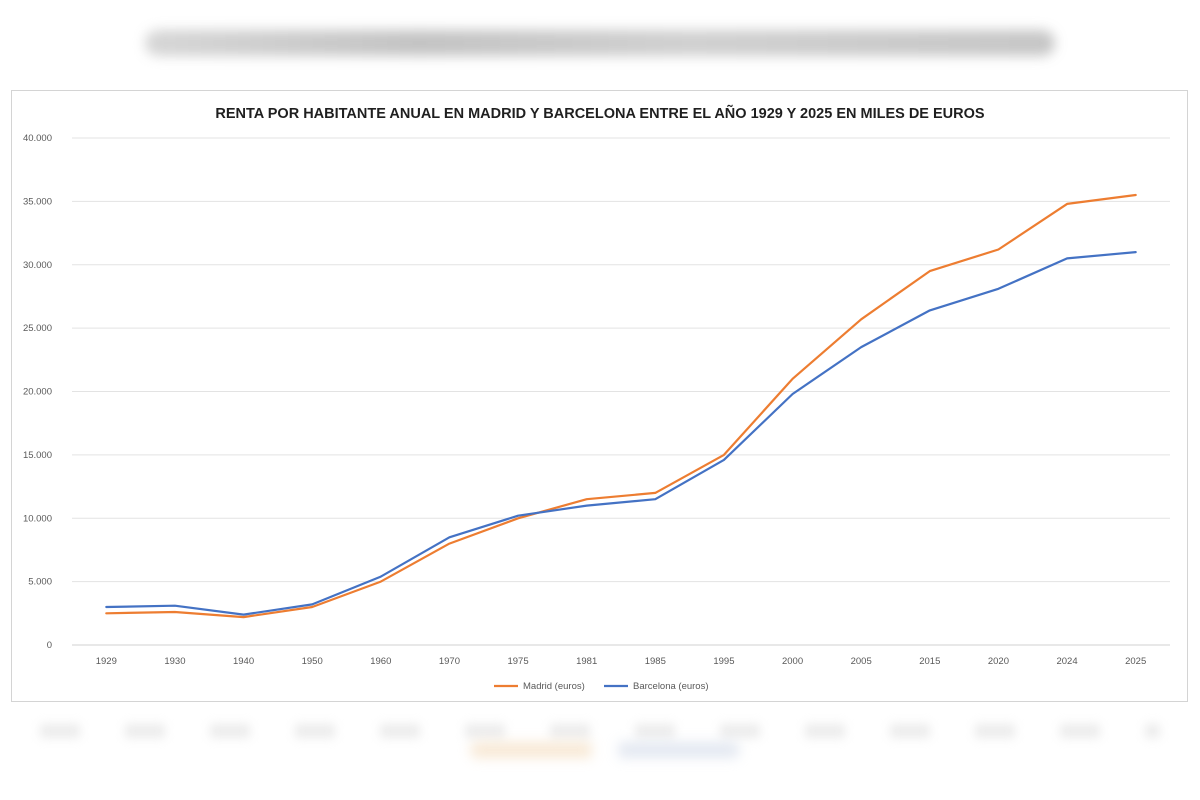 This screenshot has height=800, width=1200. Describe the element at coordinates (600, 43) in the screenshot. I see `blurred-header` at that location.